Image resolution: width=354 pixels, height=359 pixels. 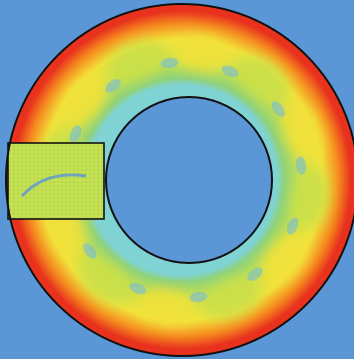 What do you see at coordinates (53, 185) in the screenshot?
I see `inset-streak` at bounding box center [53, 185].